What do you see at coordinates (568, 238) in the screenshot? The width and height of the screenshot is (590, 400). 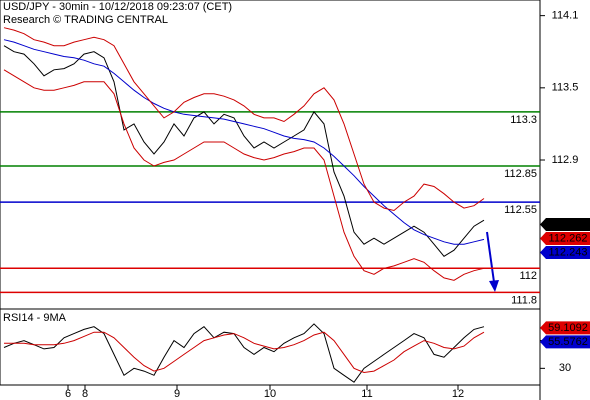 I see `price-marker-label: 112.262` at bounding box center [568, 238].